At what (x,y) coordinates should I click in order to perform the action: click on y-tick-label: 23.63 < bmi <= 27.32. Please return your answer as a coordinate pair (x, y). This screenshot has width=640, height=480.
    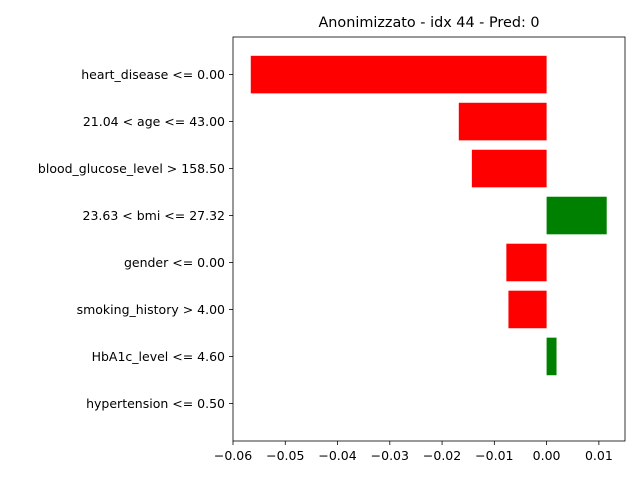
    Looking at the image, I should click on (154, 215).